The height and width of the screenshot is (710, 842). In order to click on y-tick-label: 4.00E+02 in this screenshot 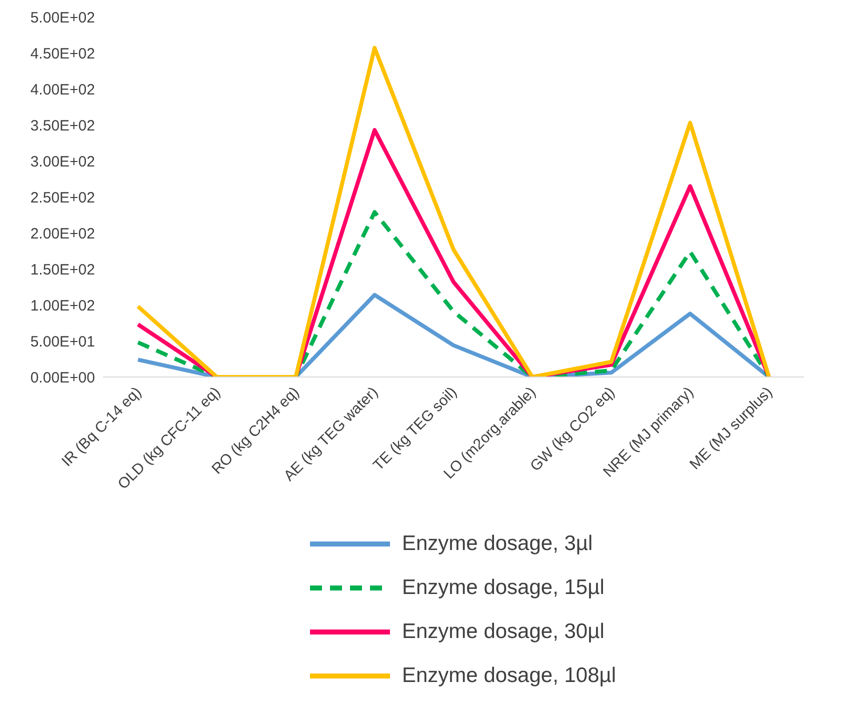, I will do `click(62, 89)`.